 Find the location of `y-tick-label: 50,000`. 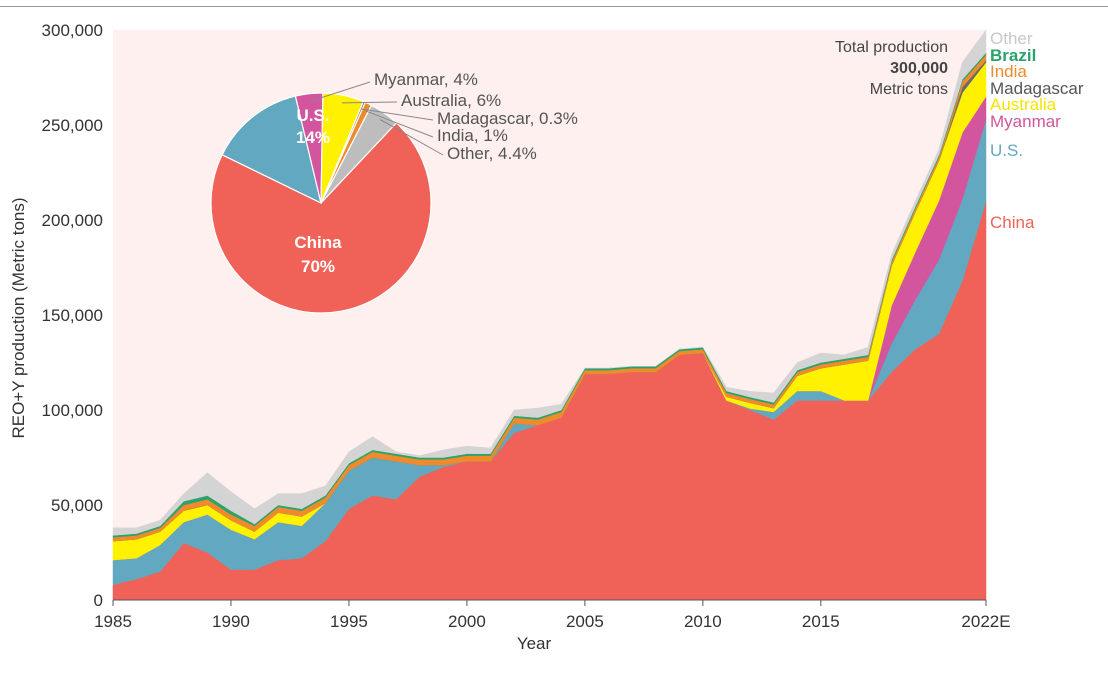

y-tick-label: 50,000 is located at coordinates (77, 505).